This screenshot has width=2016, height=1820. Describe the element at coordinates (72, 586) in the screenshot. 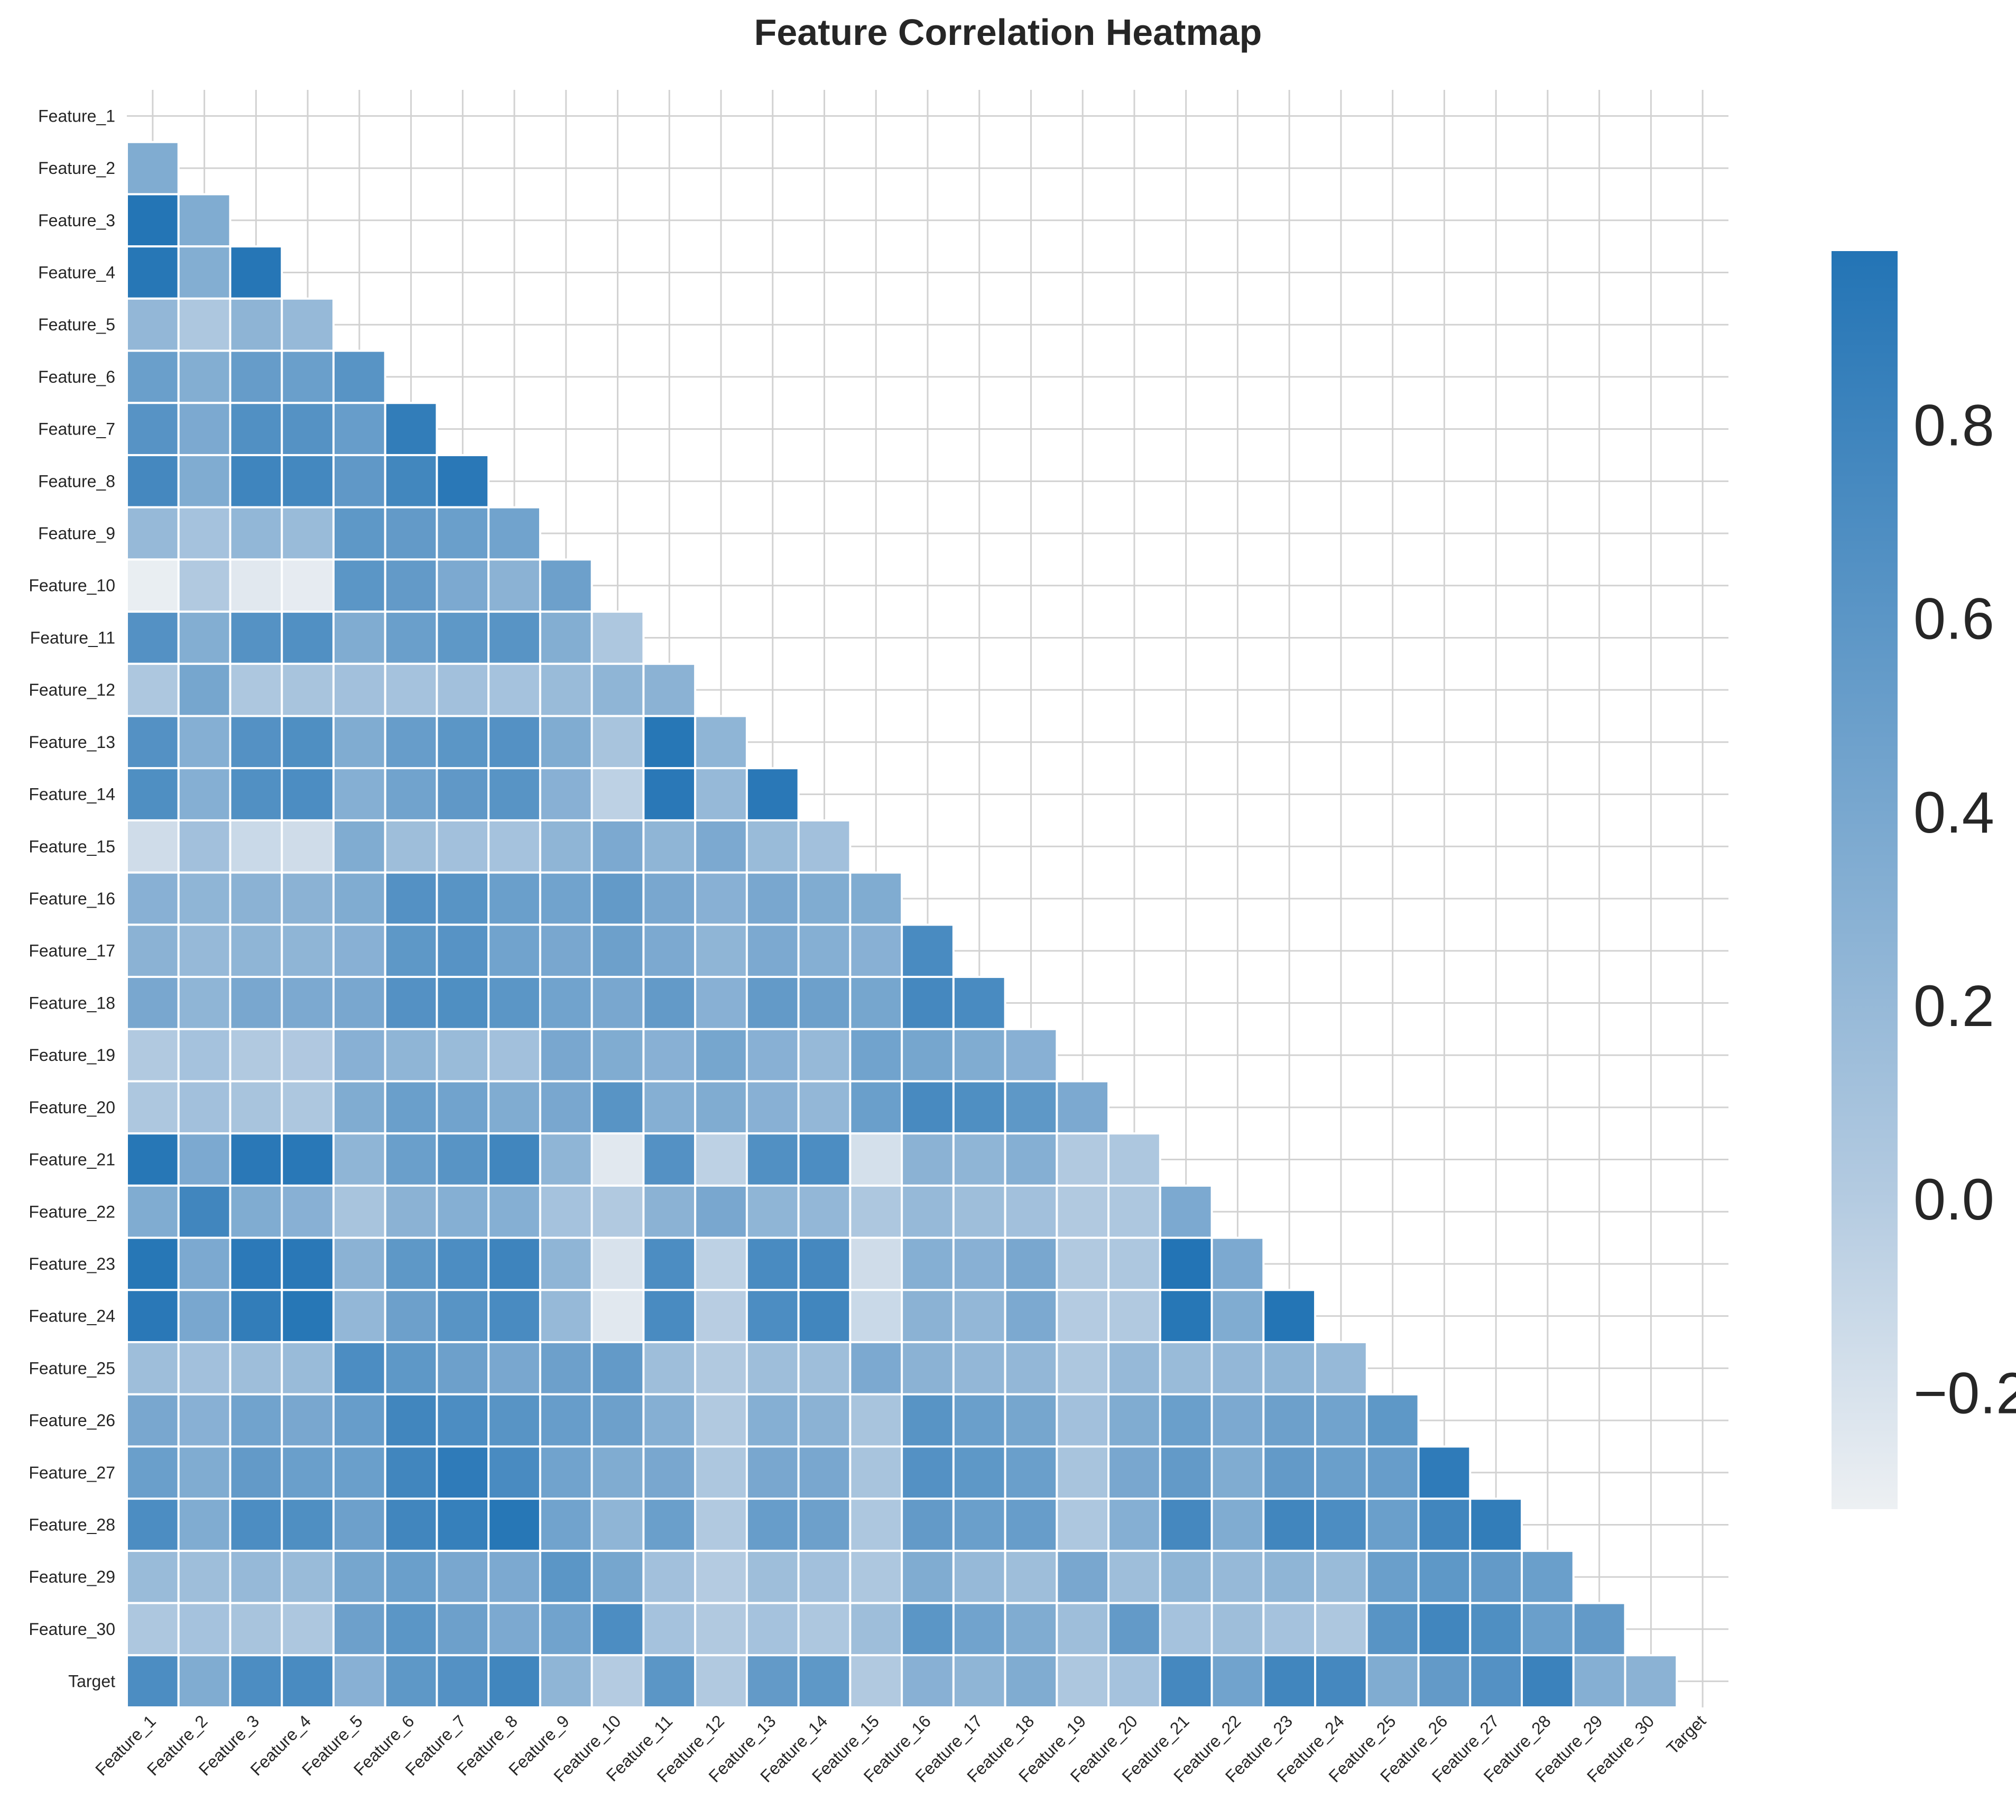

I see `y-tick-label: Feature_10` at that location.